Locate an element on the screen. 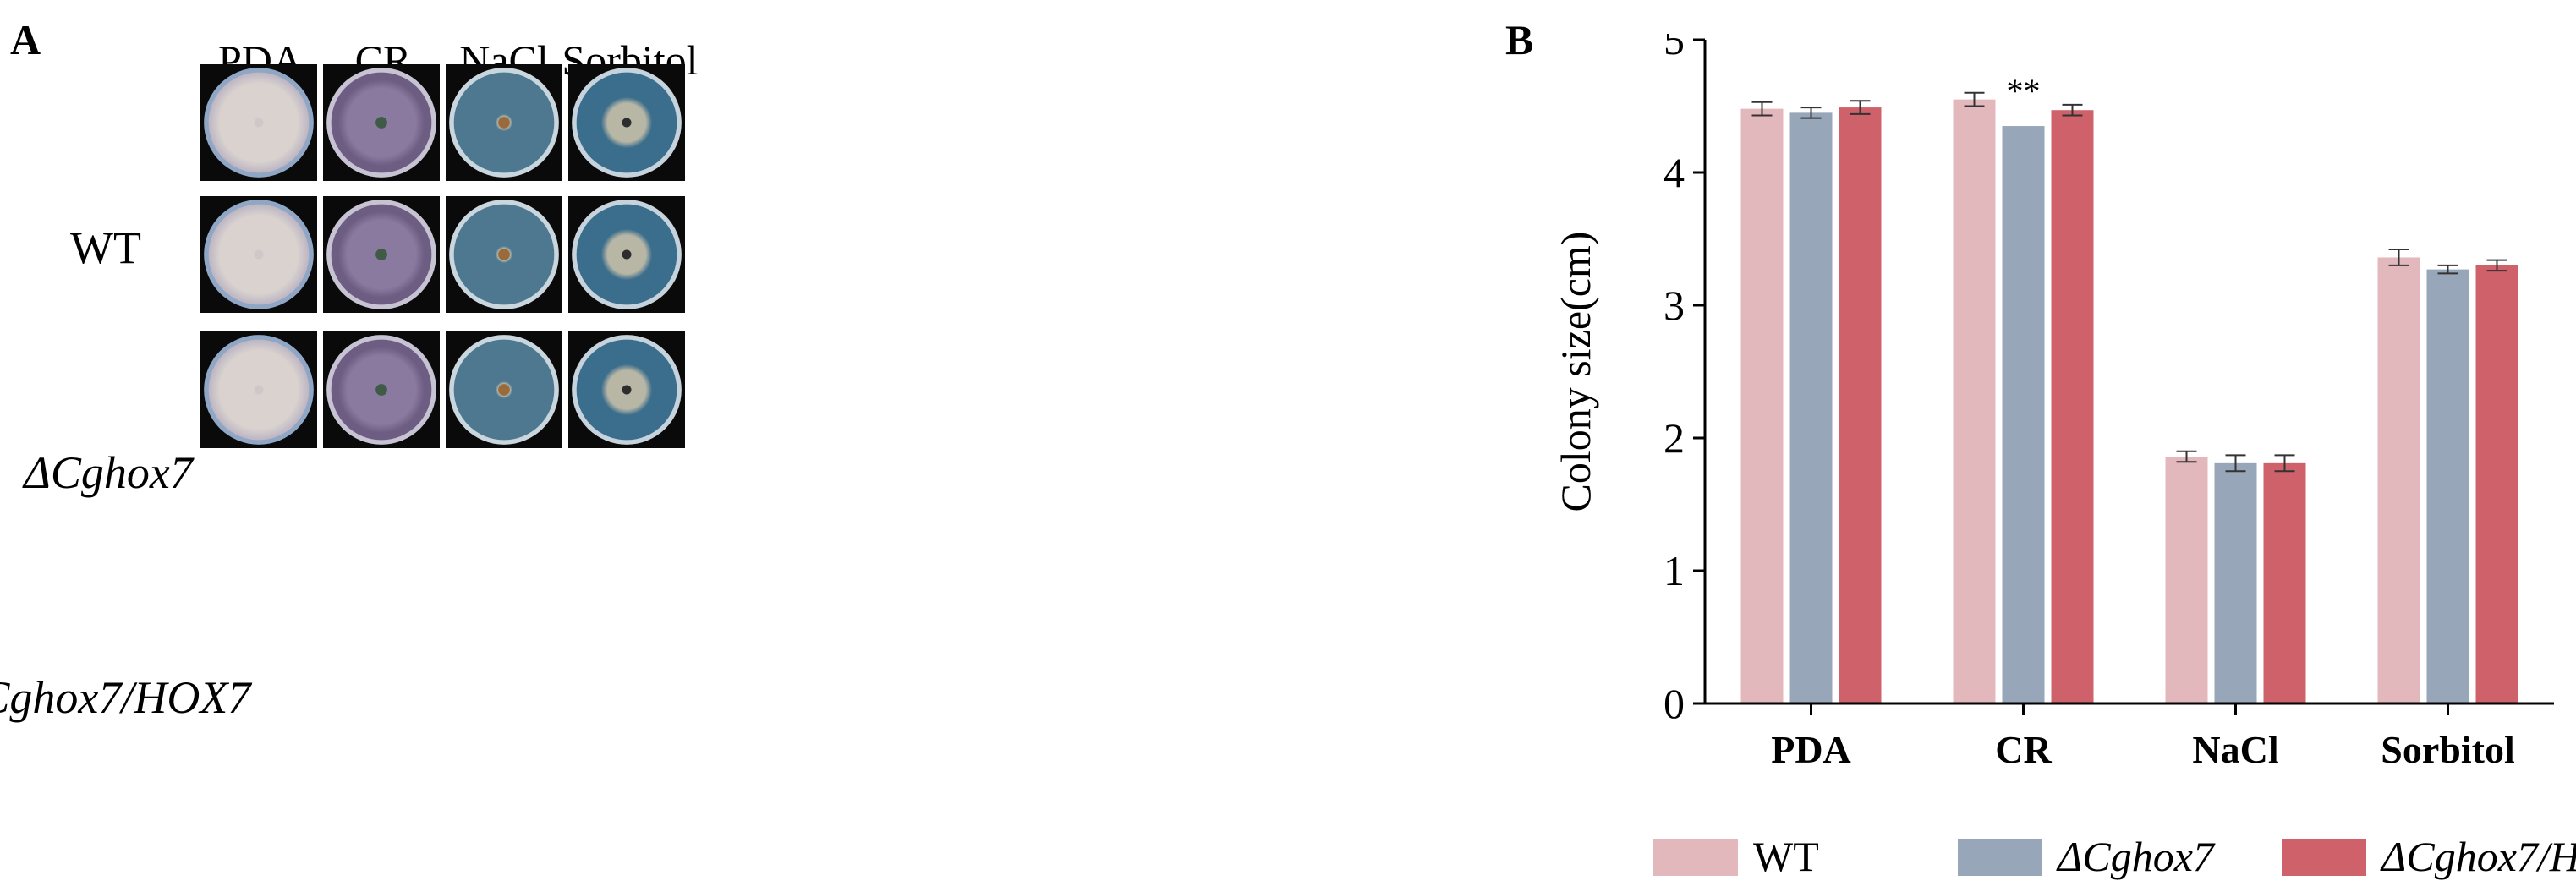 Image resolution: width=2576 pixels, height=892 pixels. plate-image-complement-sorbitol is located at coordinates (626, 389).